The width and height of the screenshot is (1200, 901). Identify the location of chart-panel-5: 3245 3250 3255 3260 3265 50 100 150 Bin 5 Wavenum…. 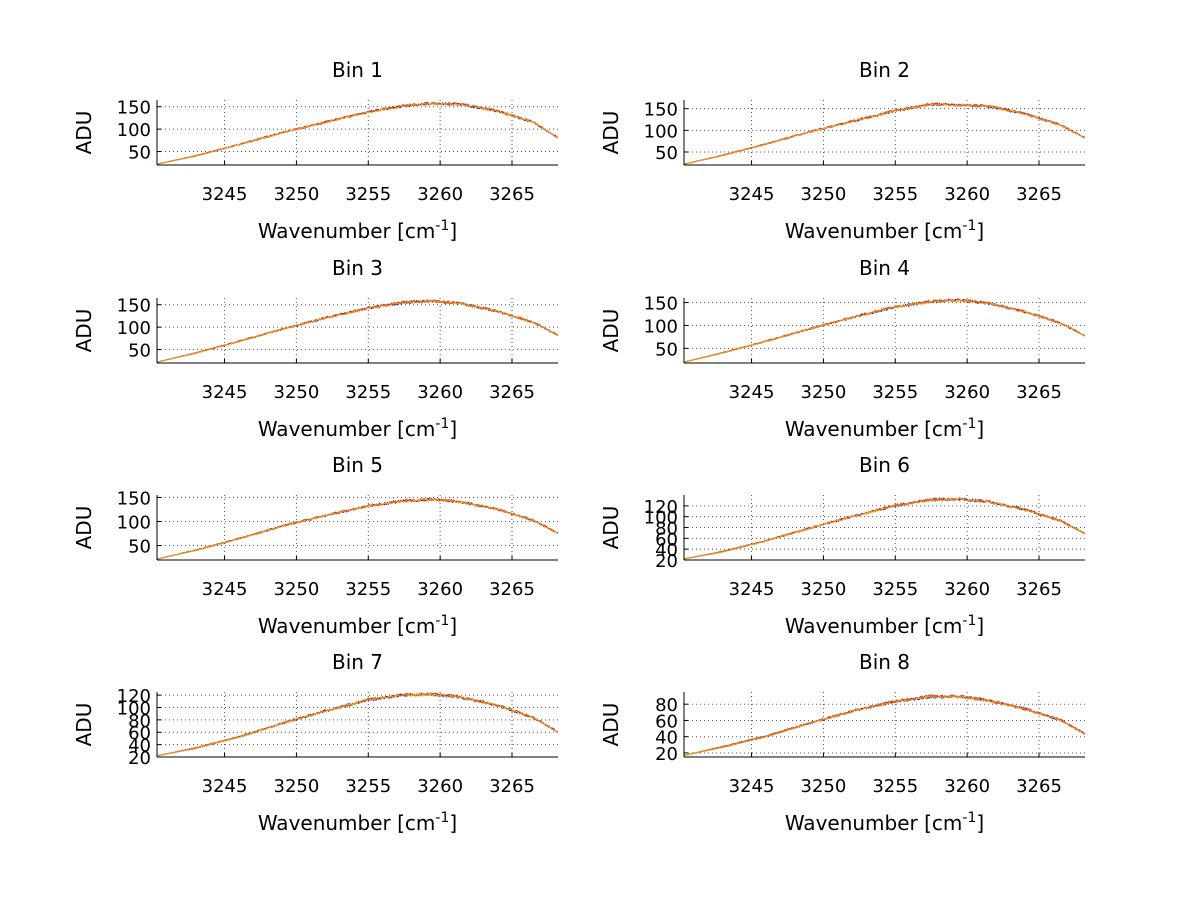
(315, 545).